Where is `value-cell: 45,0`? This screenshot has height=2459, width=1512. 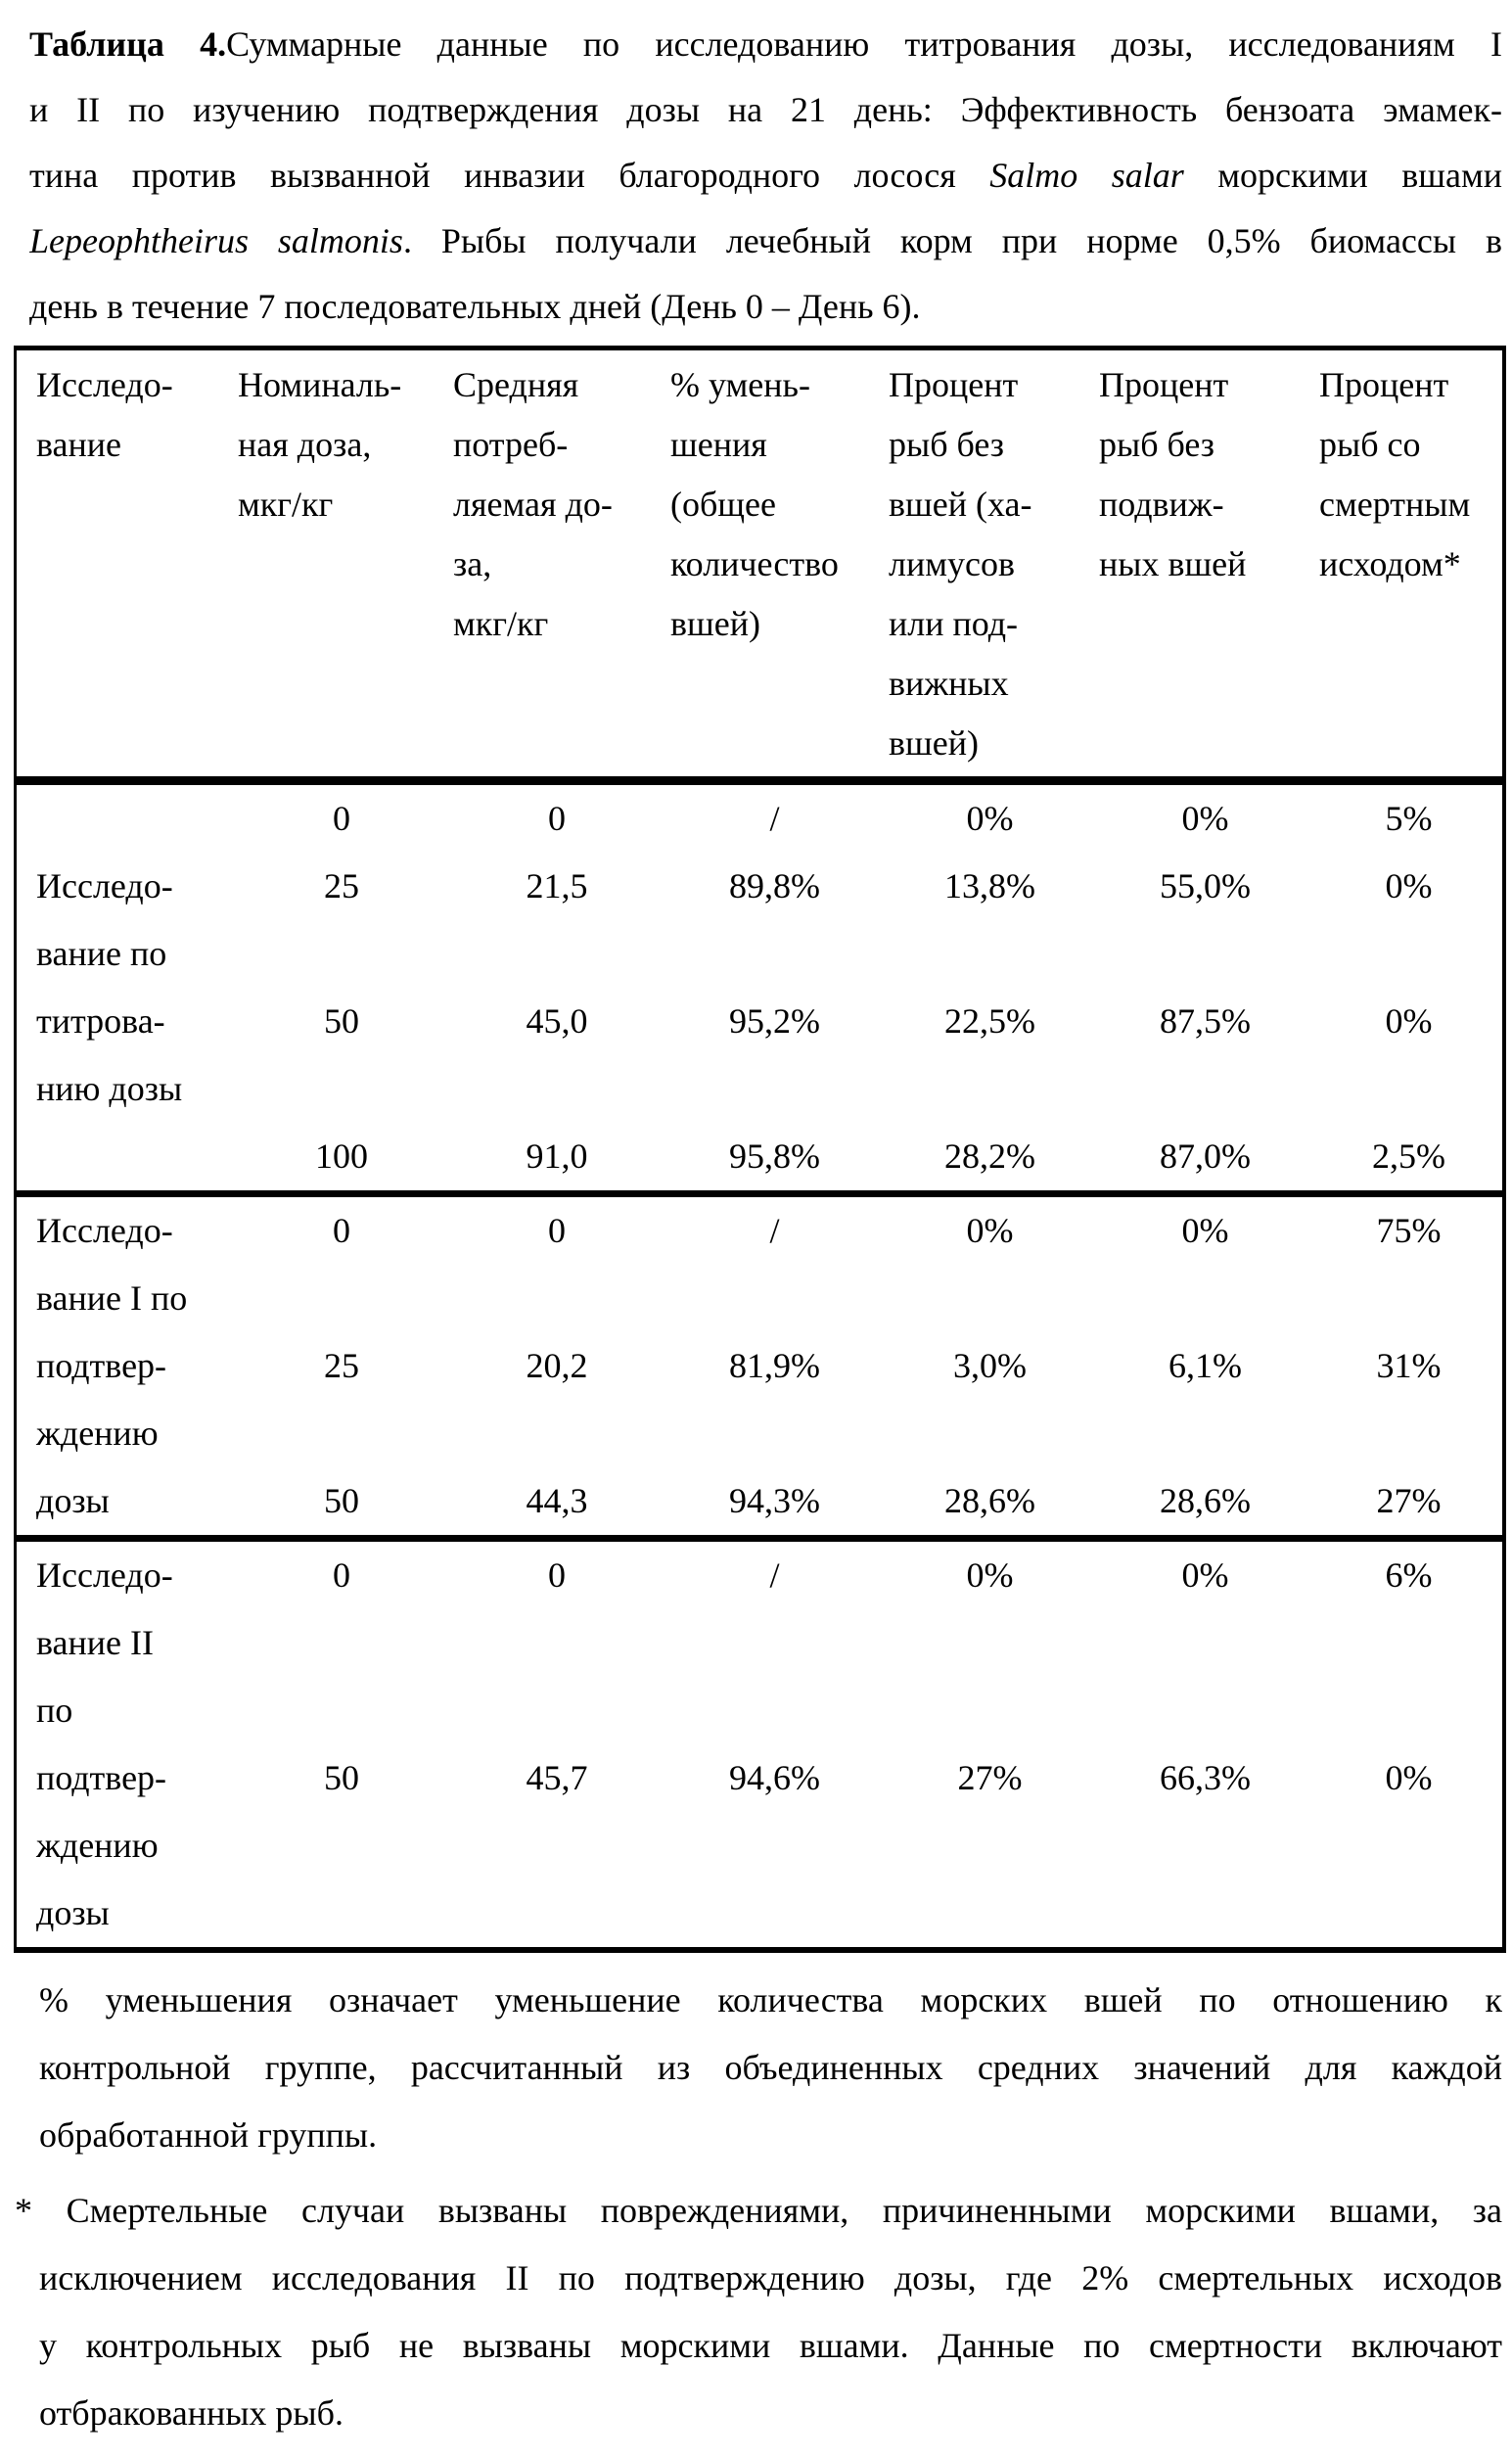 value-cell: 45,0 is located at coordinates (557, 1021).